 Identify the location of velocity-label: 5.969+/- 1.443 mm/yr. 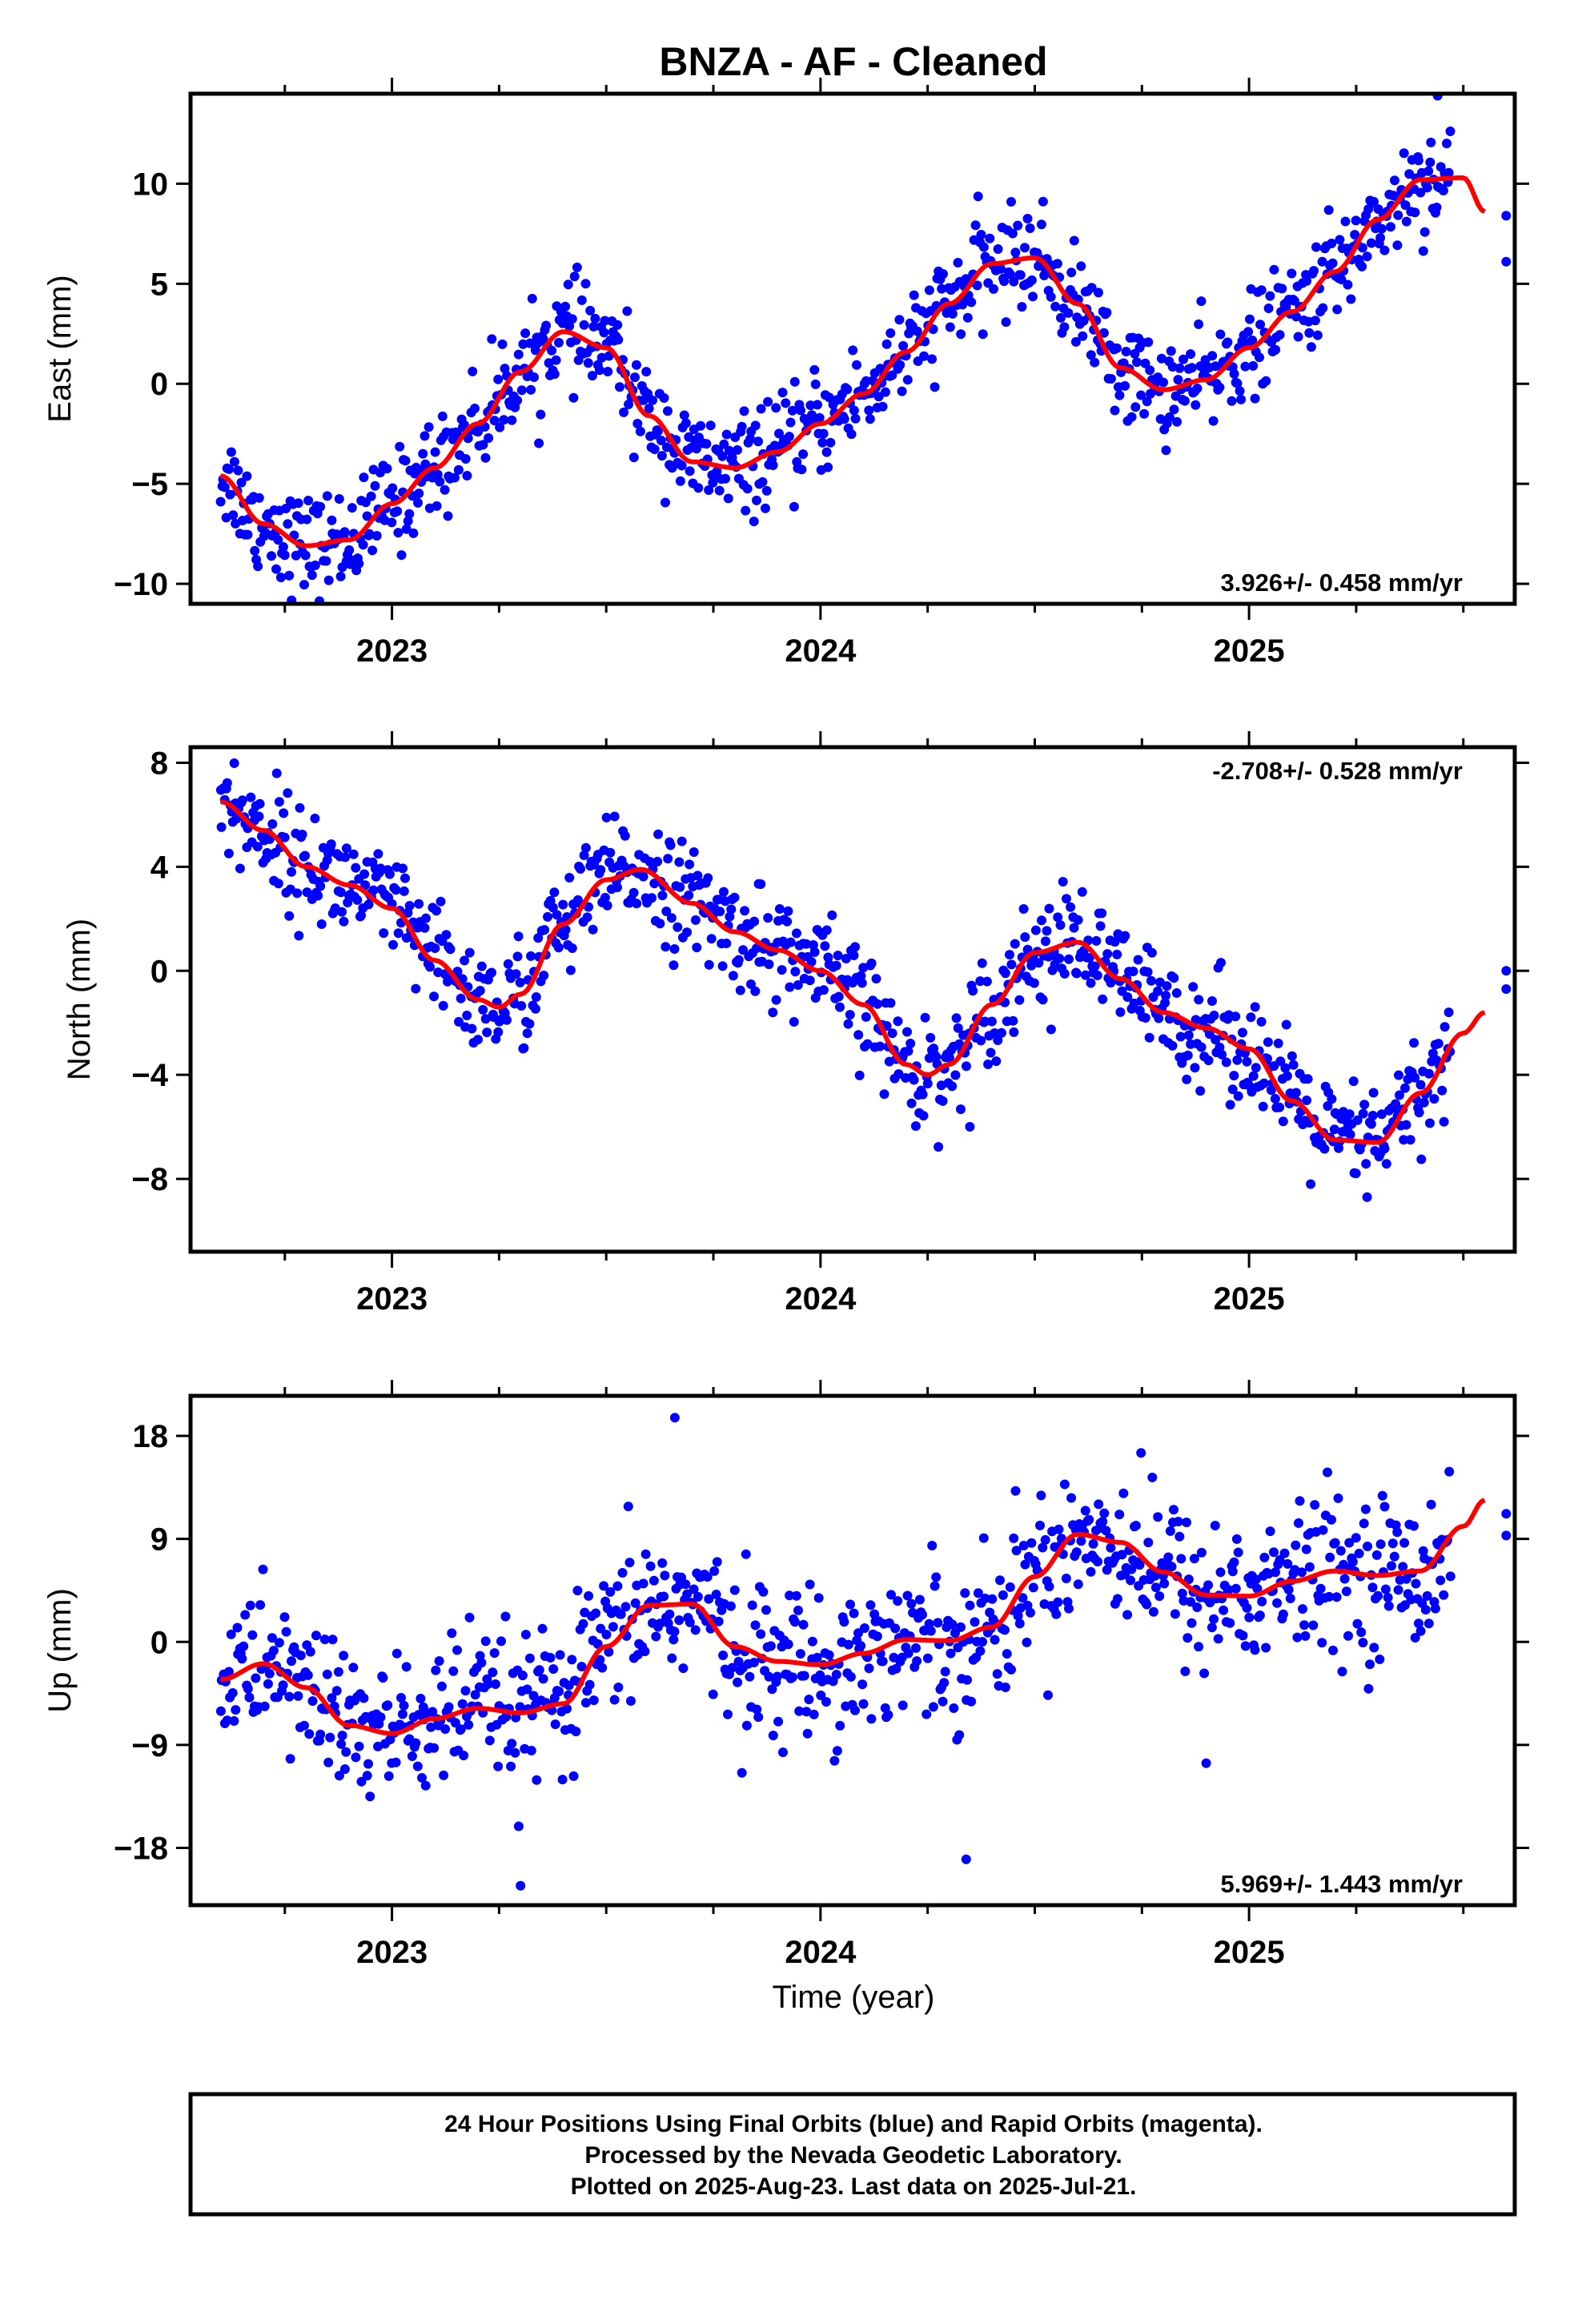
(1342, 1884).